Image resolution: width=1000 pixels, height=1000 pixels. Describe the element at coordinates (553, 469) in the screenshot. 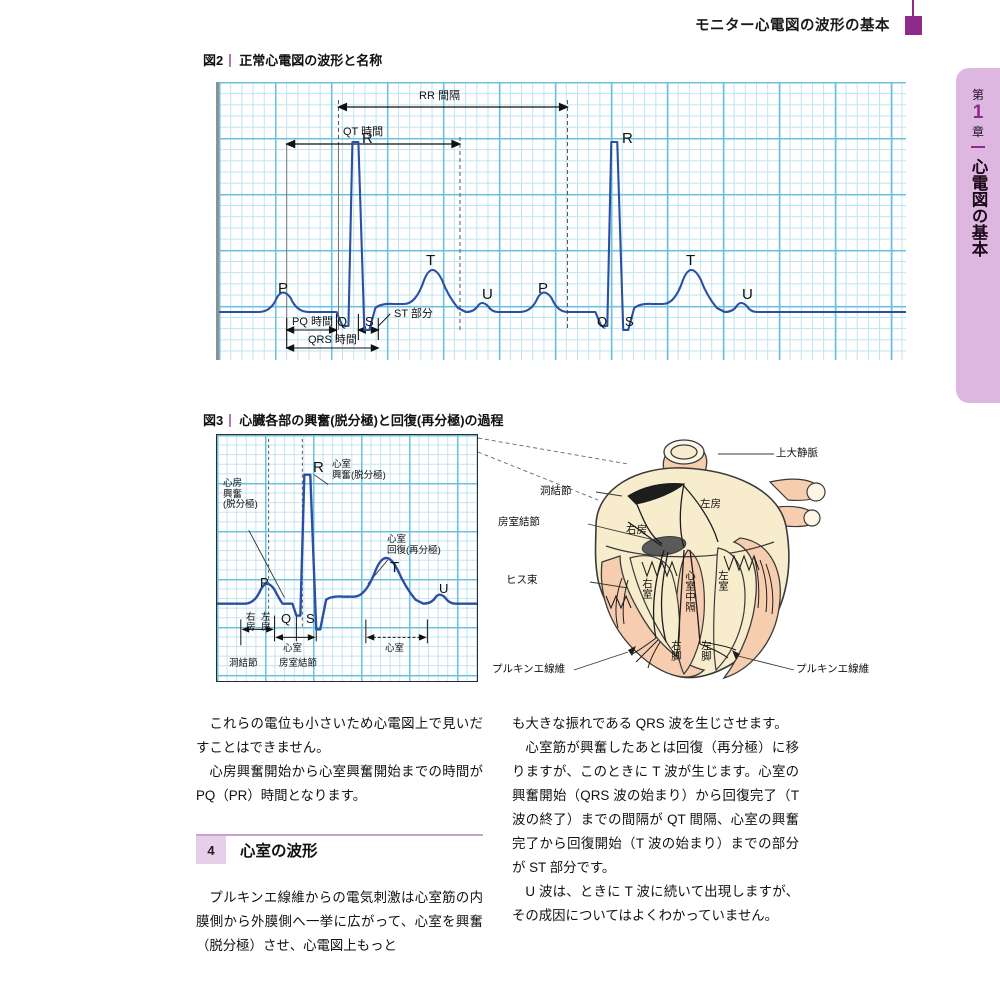

I see `connector-lines` at that location.